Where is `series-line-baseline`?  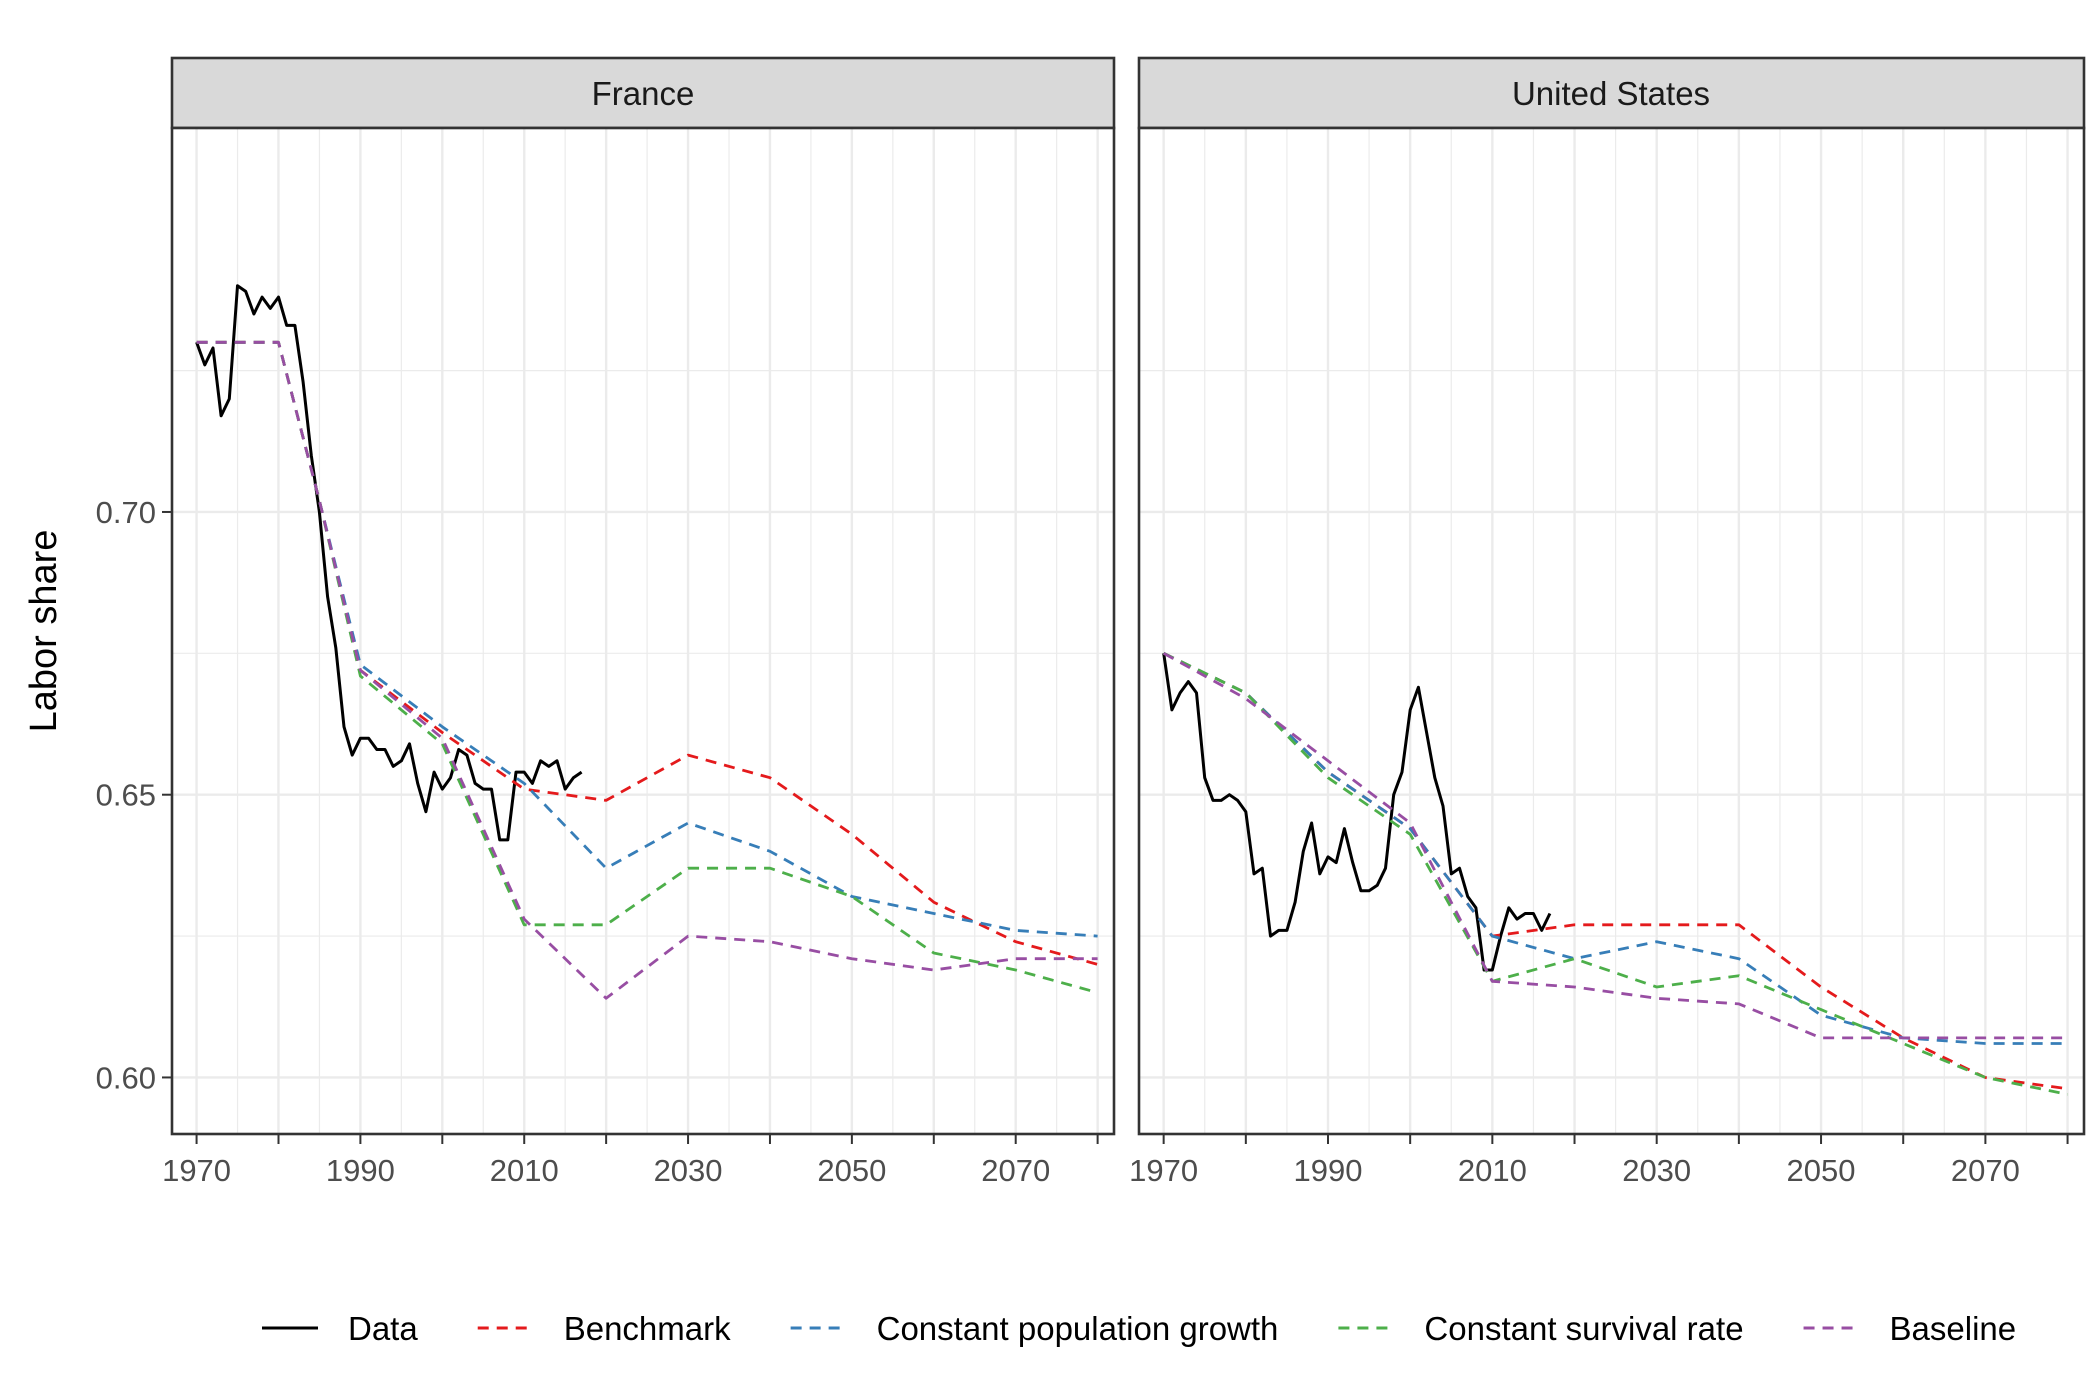
series-line-baseline is located at coordinates (1615, 846).